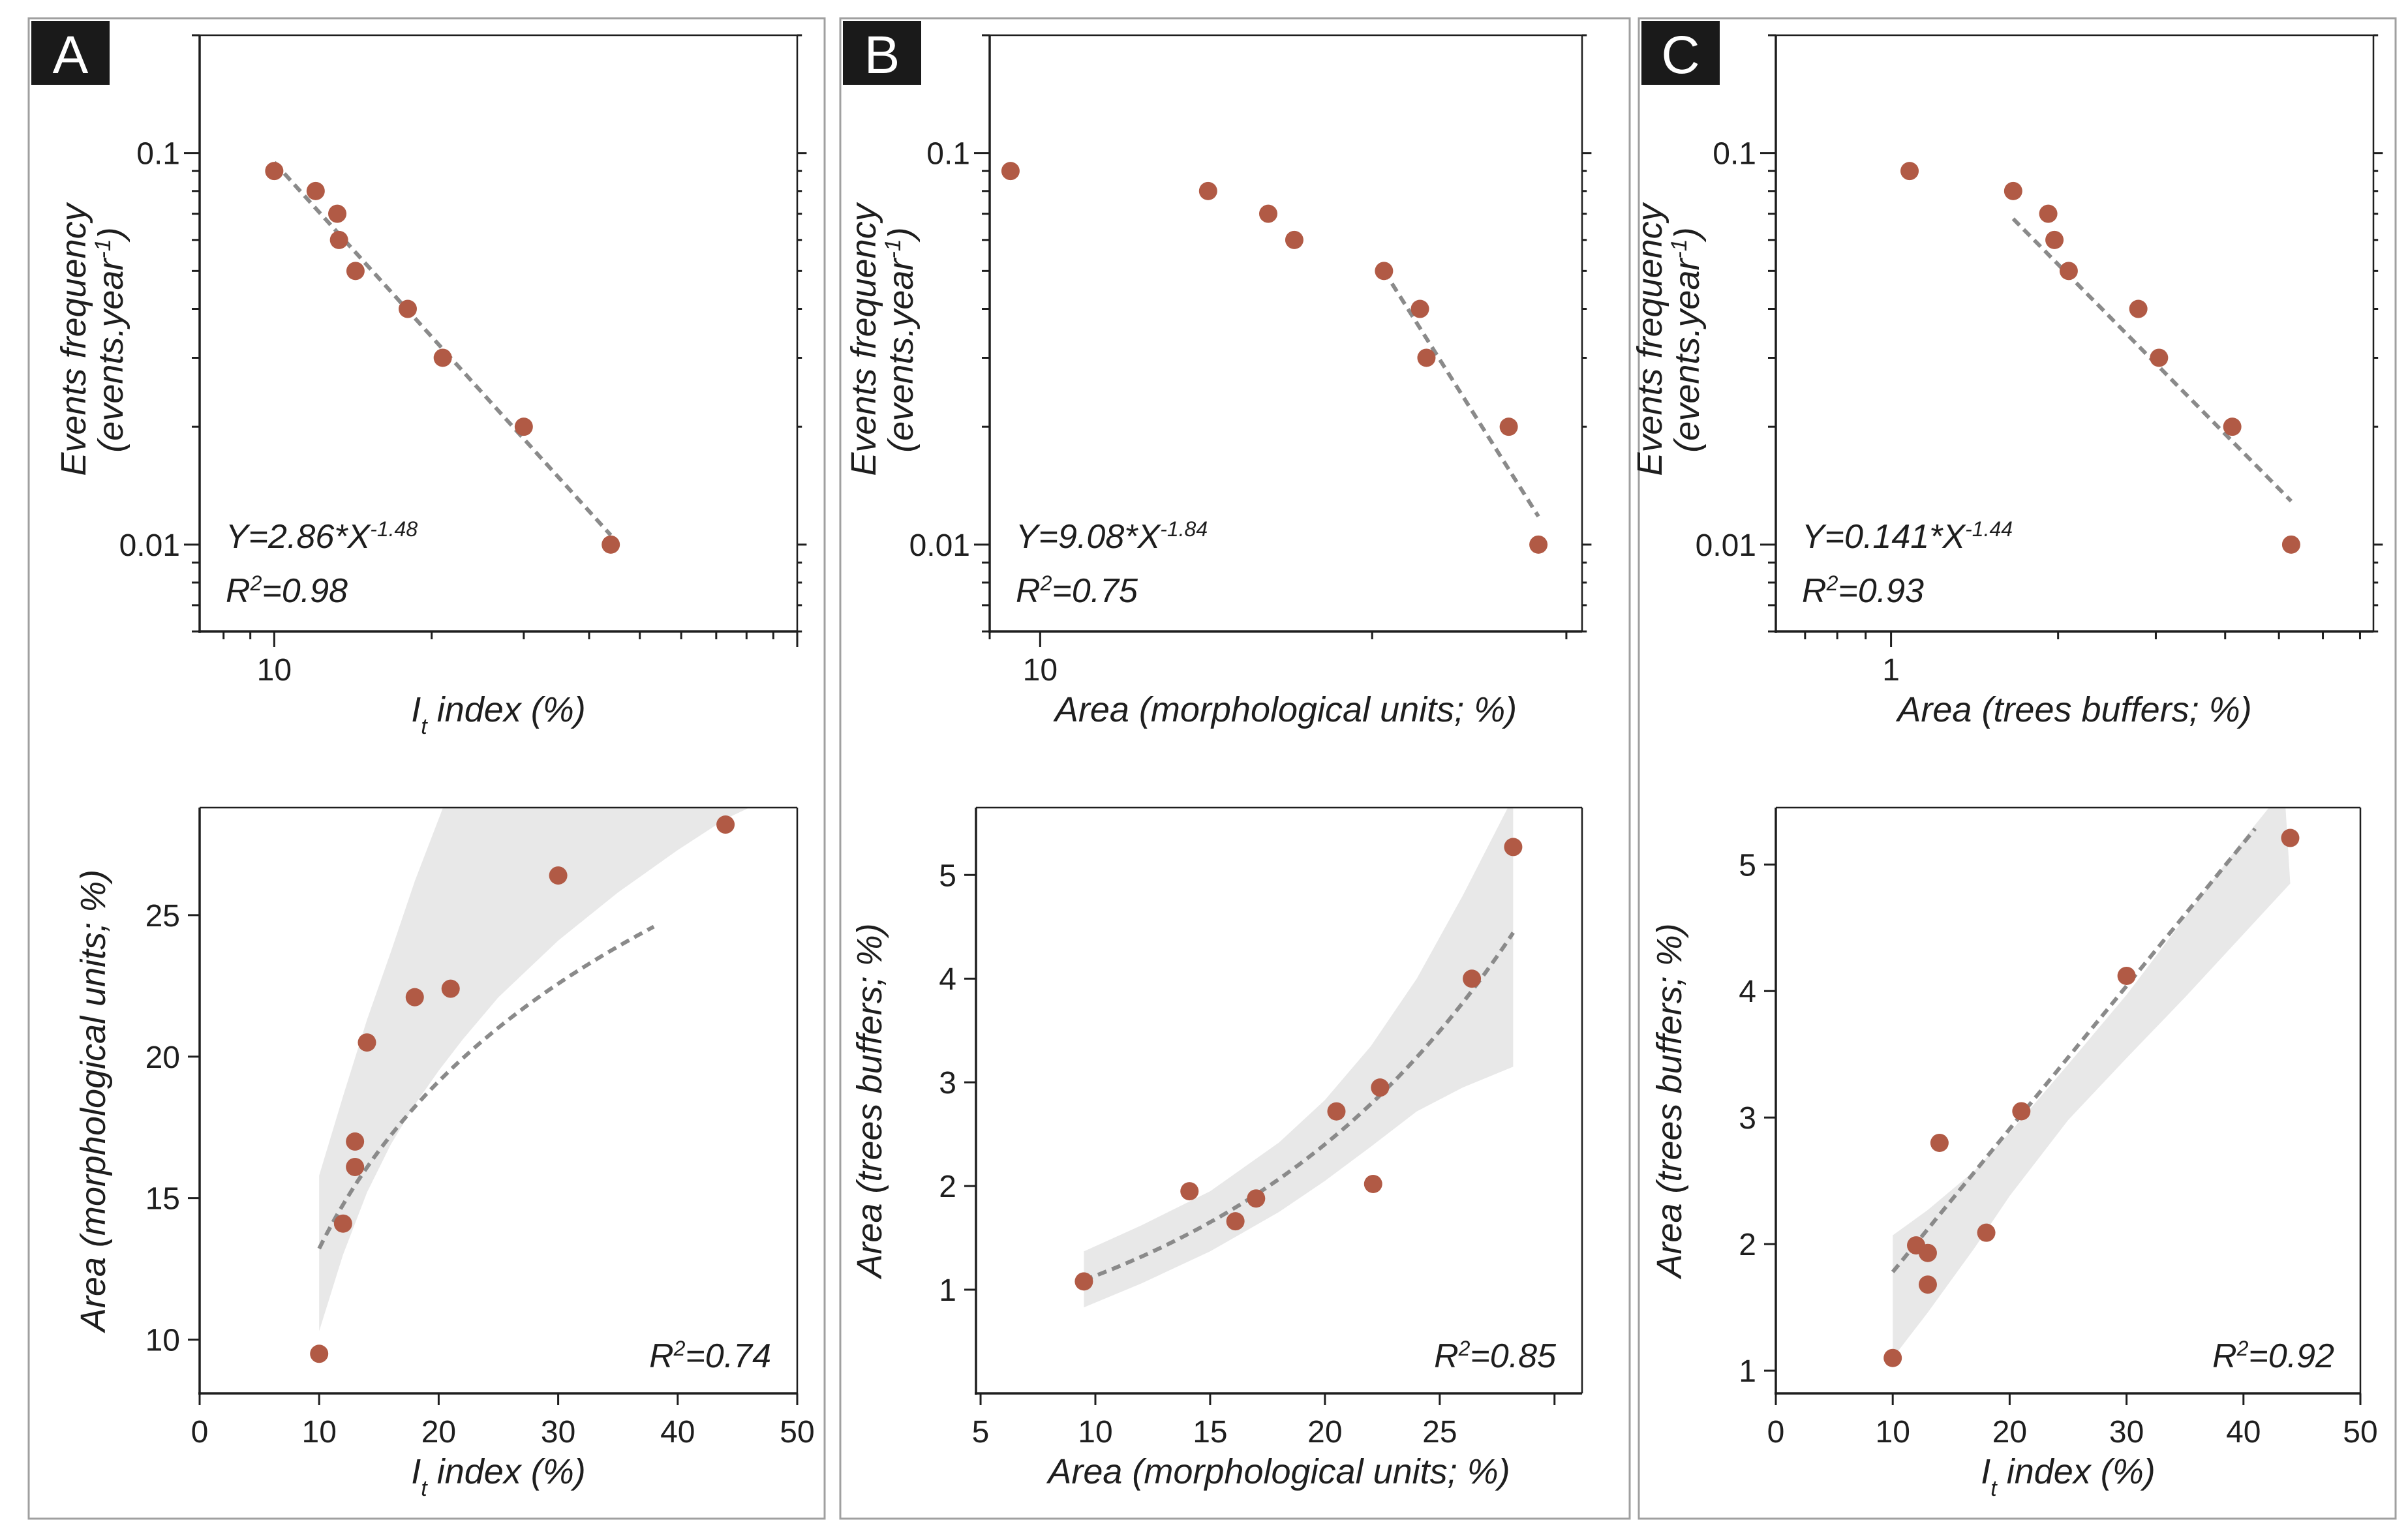  I want to click on x-tick-label: 5, so click(981, 1432).